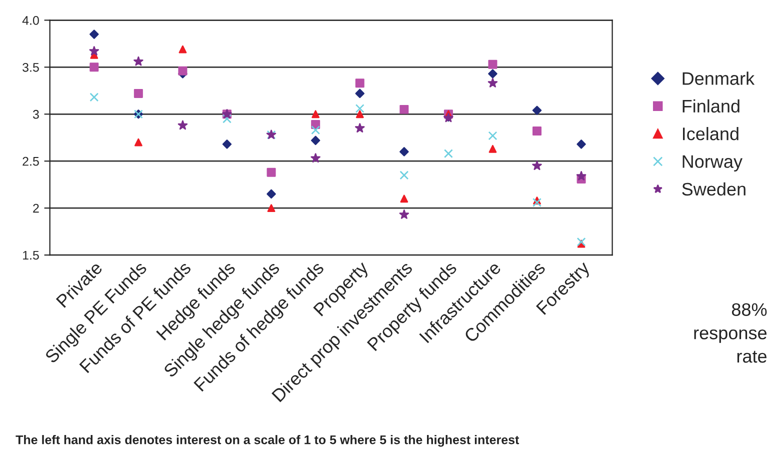 The image size is (779, 449). Describe the element at coordinates (36, 208) in the screenshot. I see `y-tick-label: 2` at that location.